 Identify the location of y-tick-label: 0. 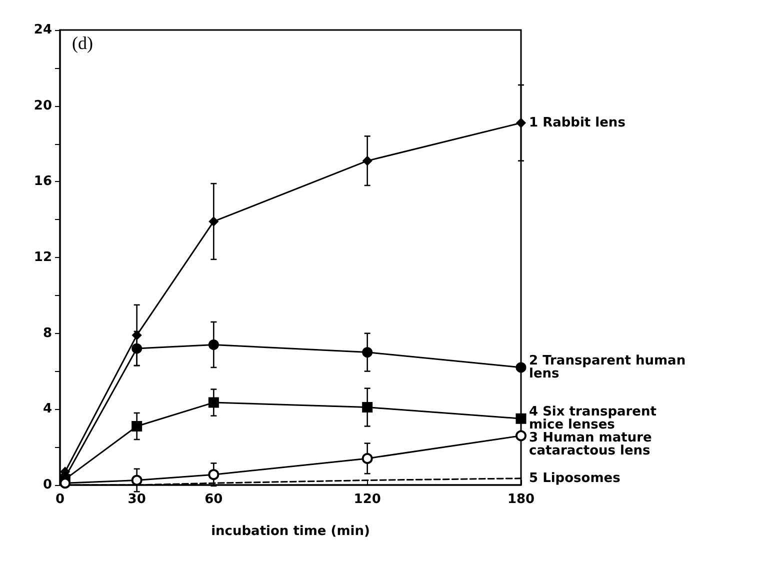
(47, 485).